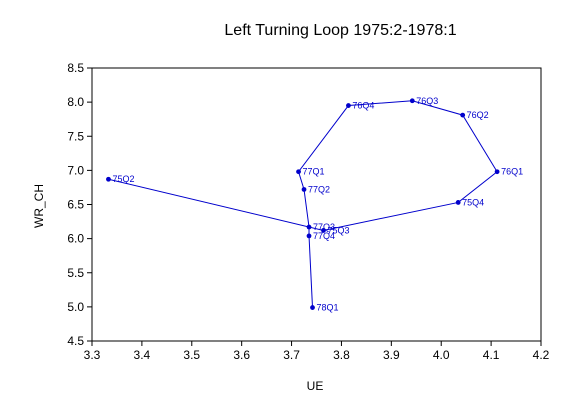 The width and height of the screenshot is (581, 419). I want to click on x-tick-label: 3.7, so click(291, 355).